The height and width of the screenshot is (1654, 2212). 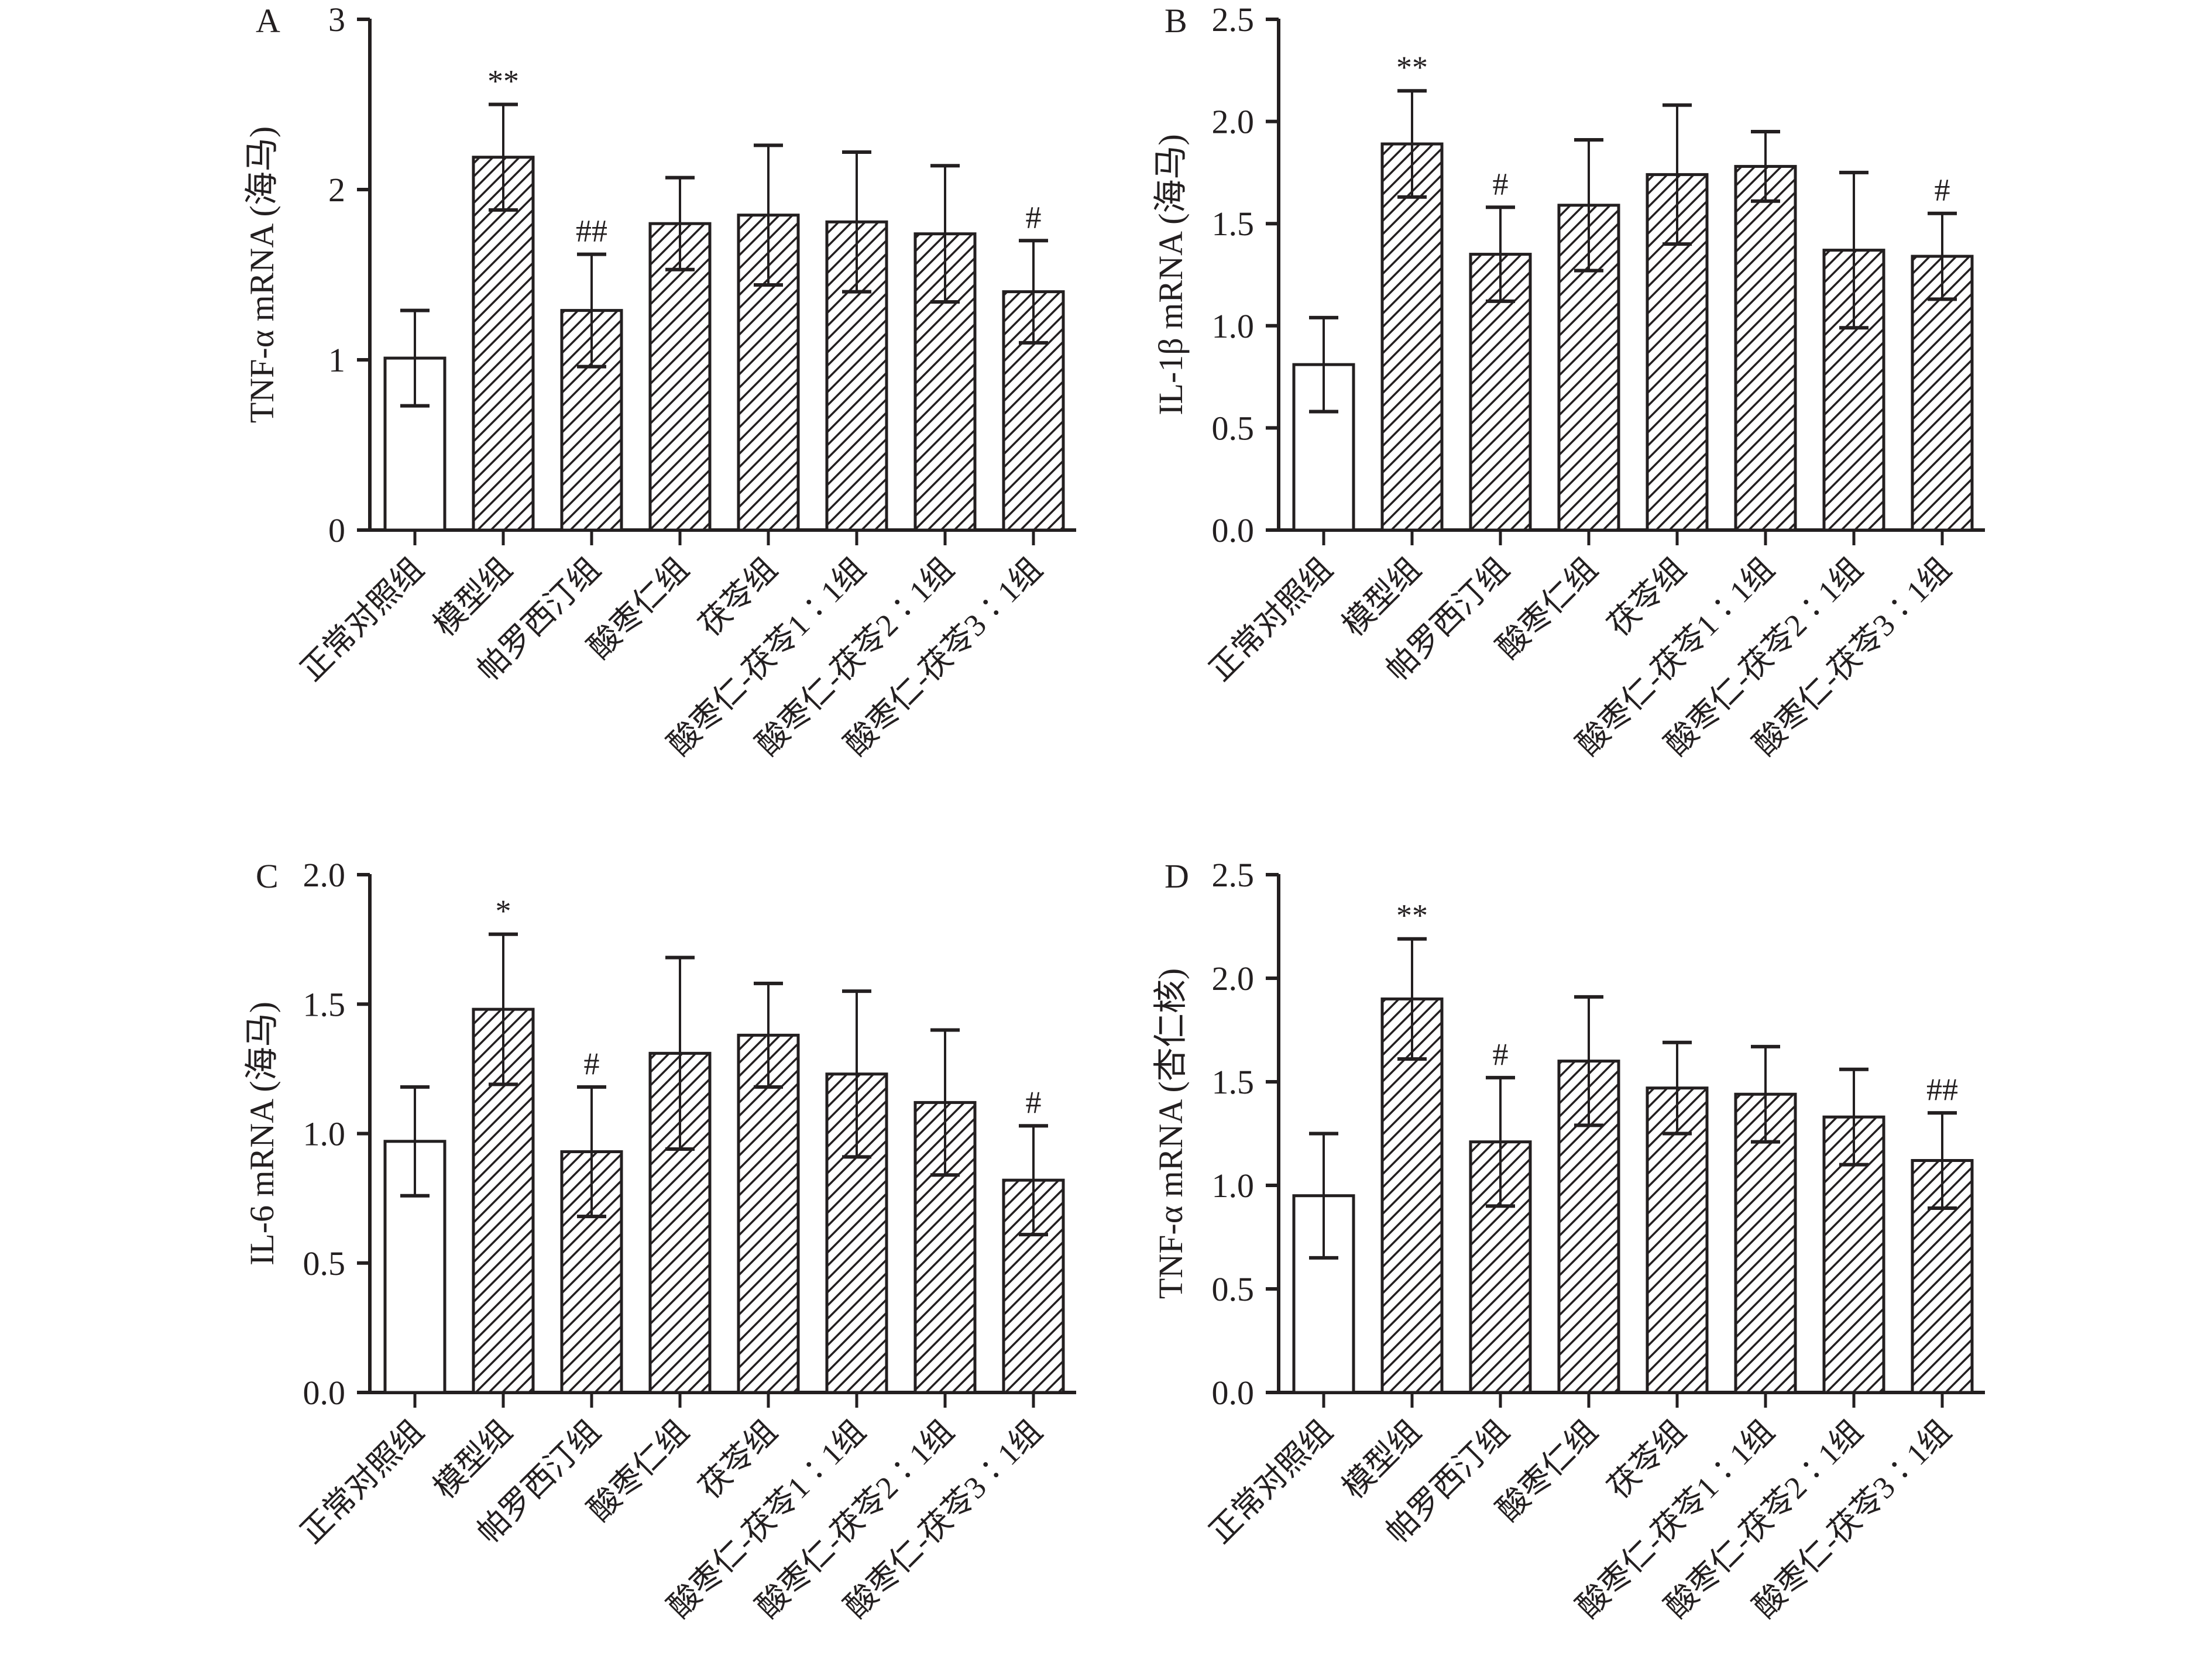 I want to click on bar-group: *, so click(x=503, y=1144).